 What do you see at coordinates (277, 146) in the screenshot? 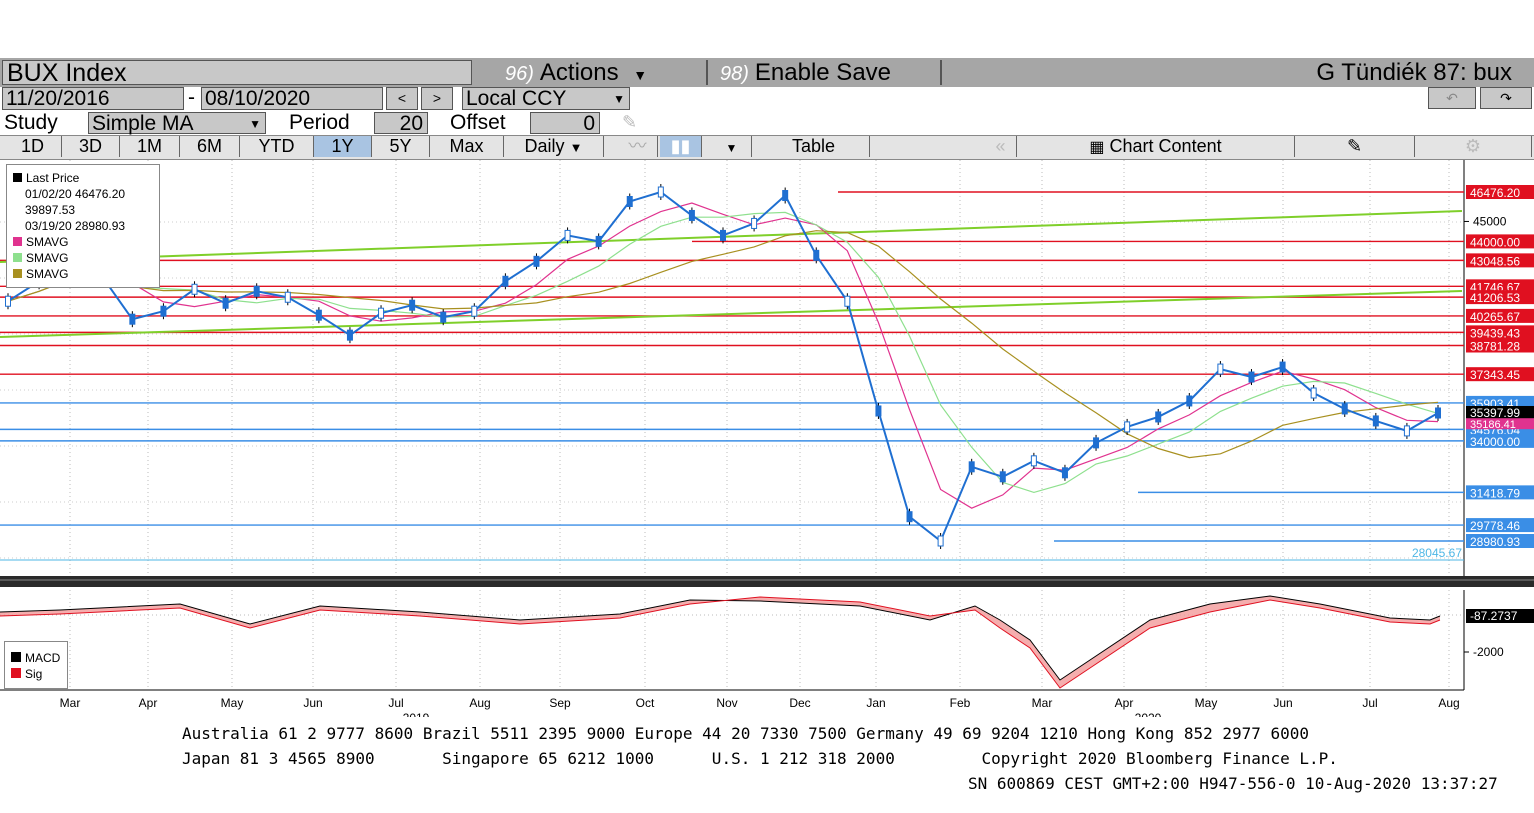
I see `tab-ytd: YTD` at bounding box center [277, 146].